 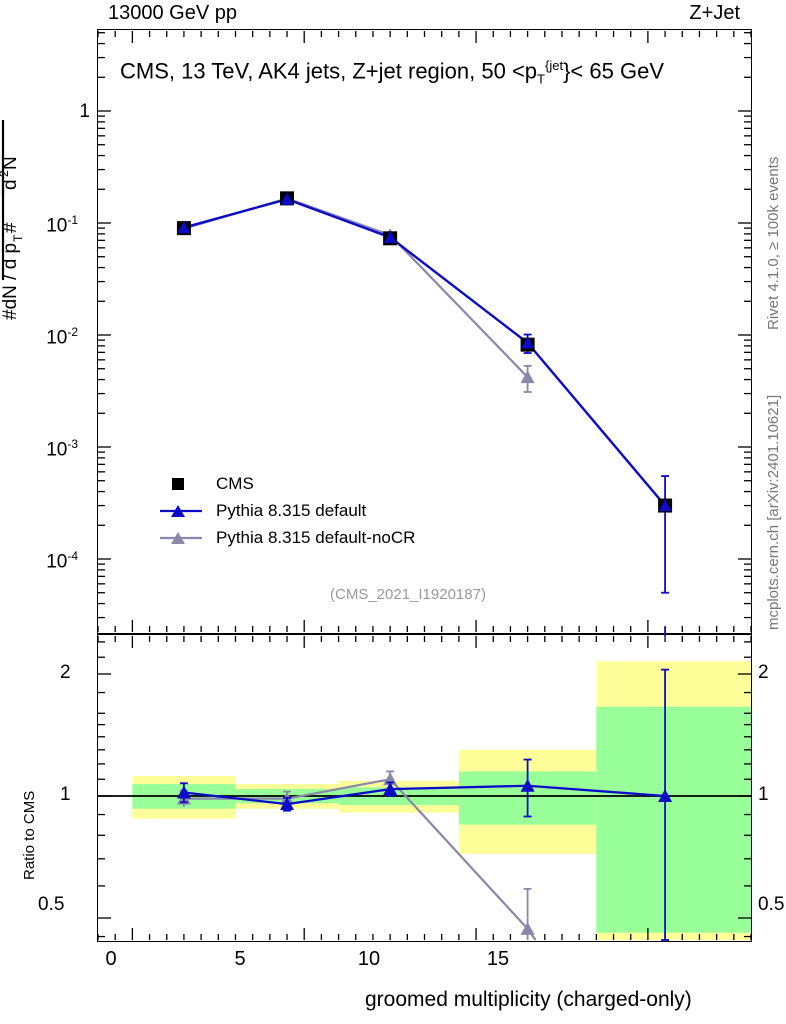 I want to click on svg-text: Ratio to CMS, so click(x=29, y=835).